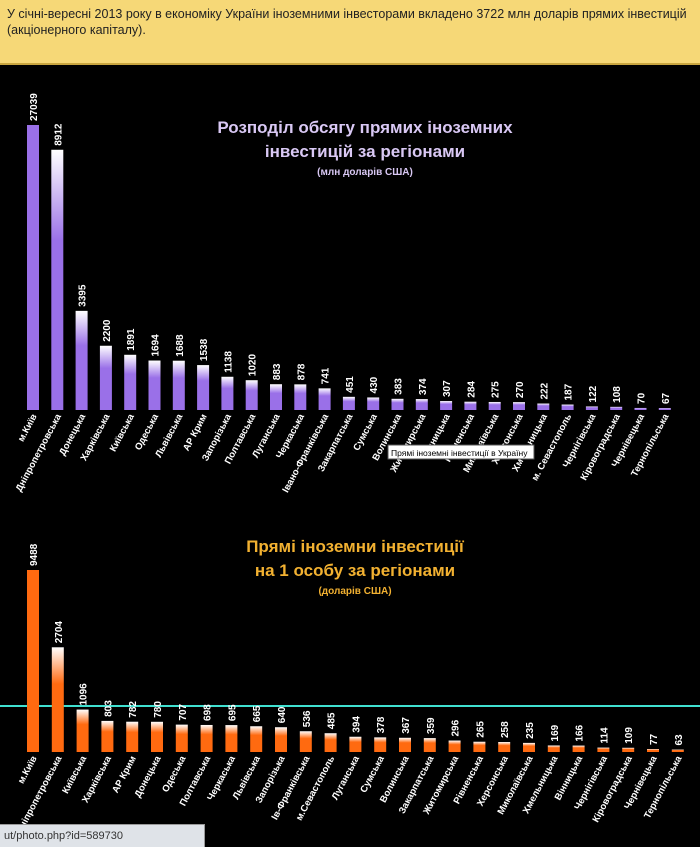 Image resolution: width=700 pixels, height=847 pixels. Describe the element at coordinates (365, 127) in the screenshot. I see `chart-title: Розподіл обсягу прямих іноземних` at that location.